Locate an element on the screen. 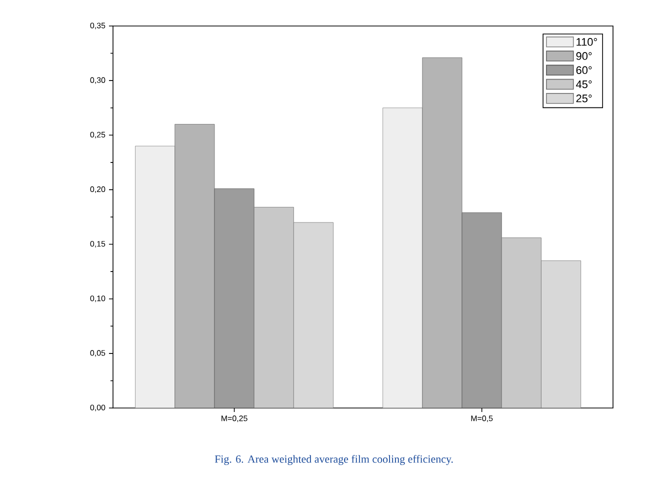 The height and width of the screenshot is (495, 669). caption: Fig. 6. Area weighted average film cooling efficiency. is located at coordinates (333, 460).